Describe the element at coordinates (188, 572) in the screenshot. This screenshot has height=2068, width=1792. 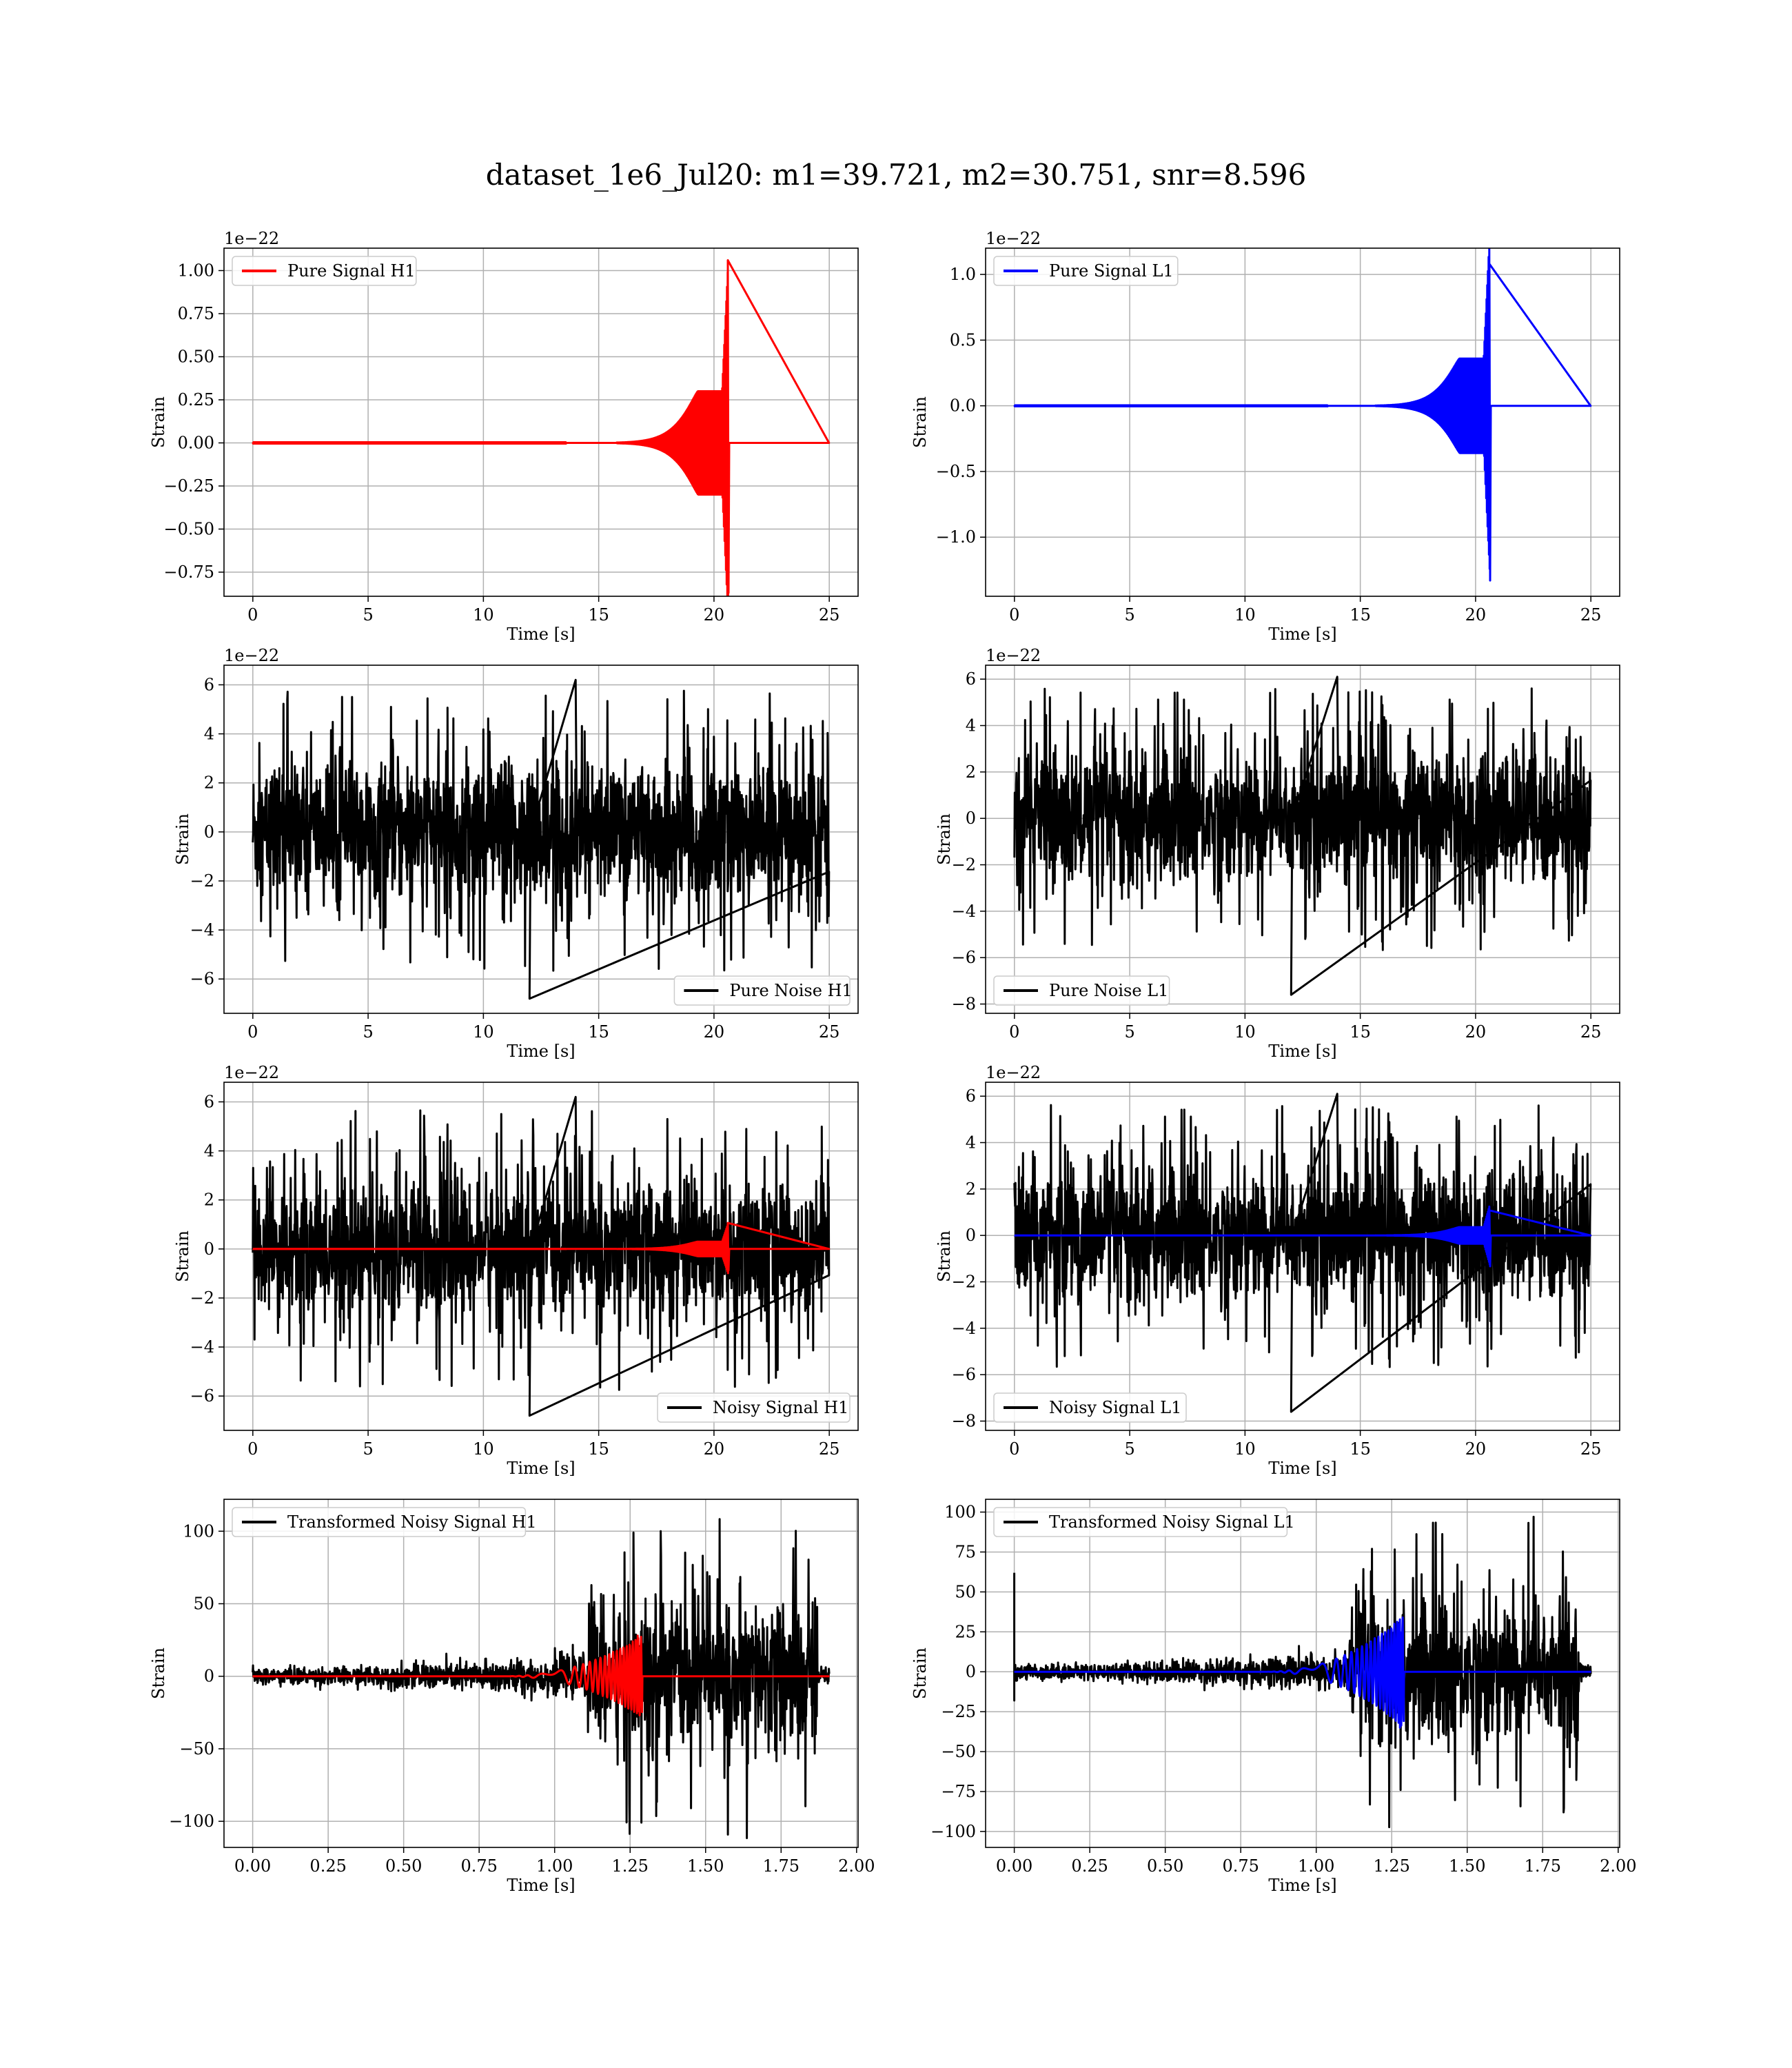
I see `y-tick-label: −0.75` at that location.